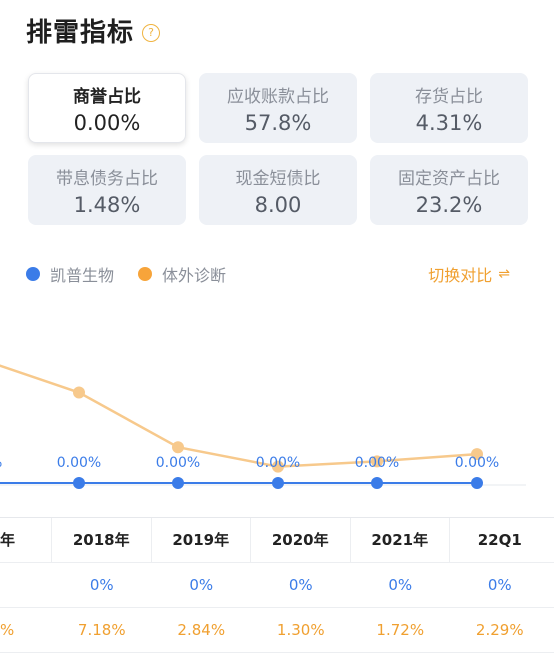 Image resolution: width=554 pixels, height=663 pixels. Describe the element at coordinates (460, 275) in the screenshot. I see `switch-label: 切换对比` at that location.